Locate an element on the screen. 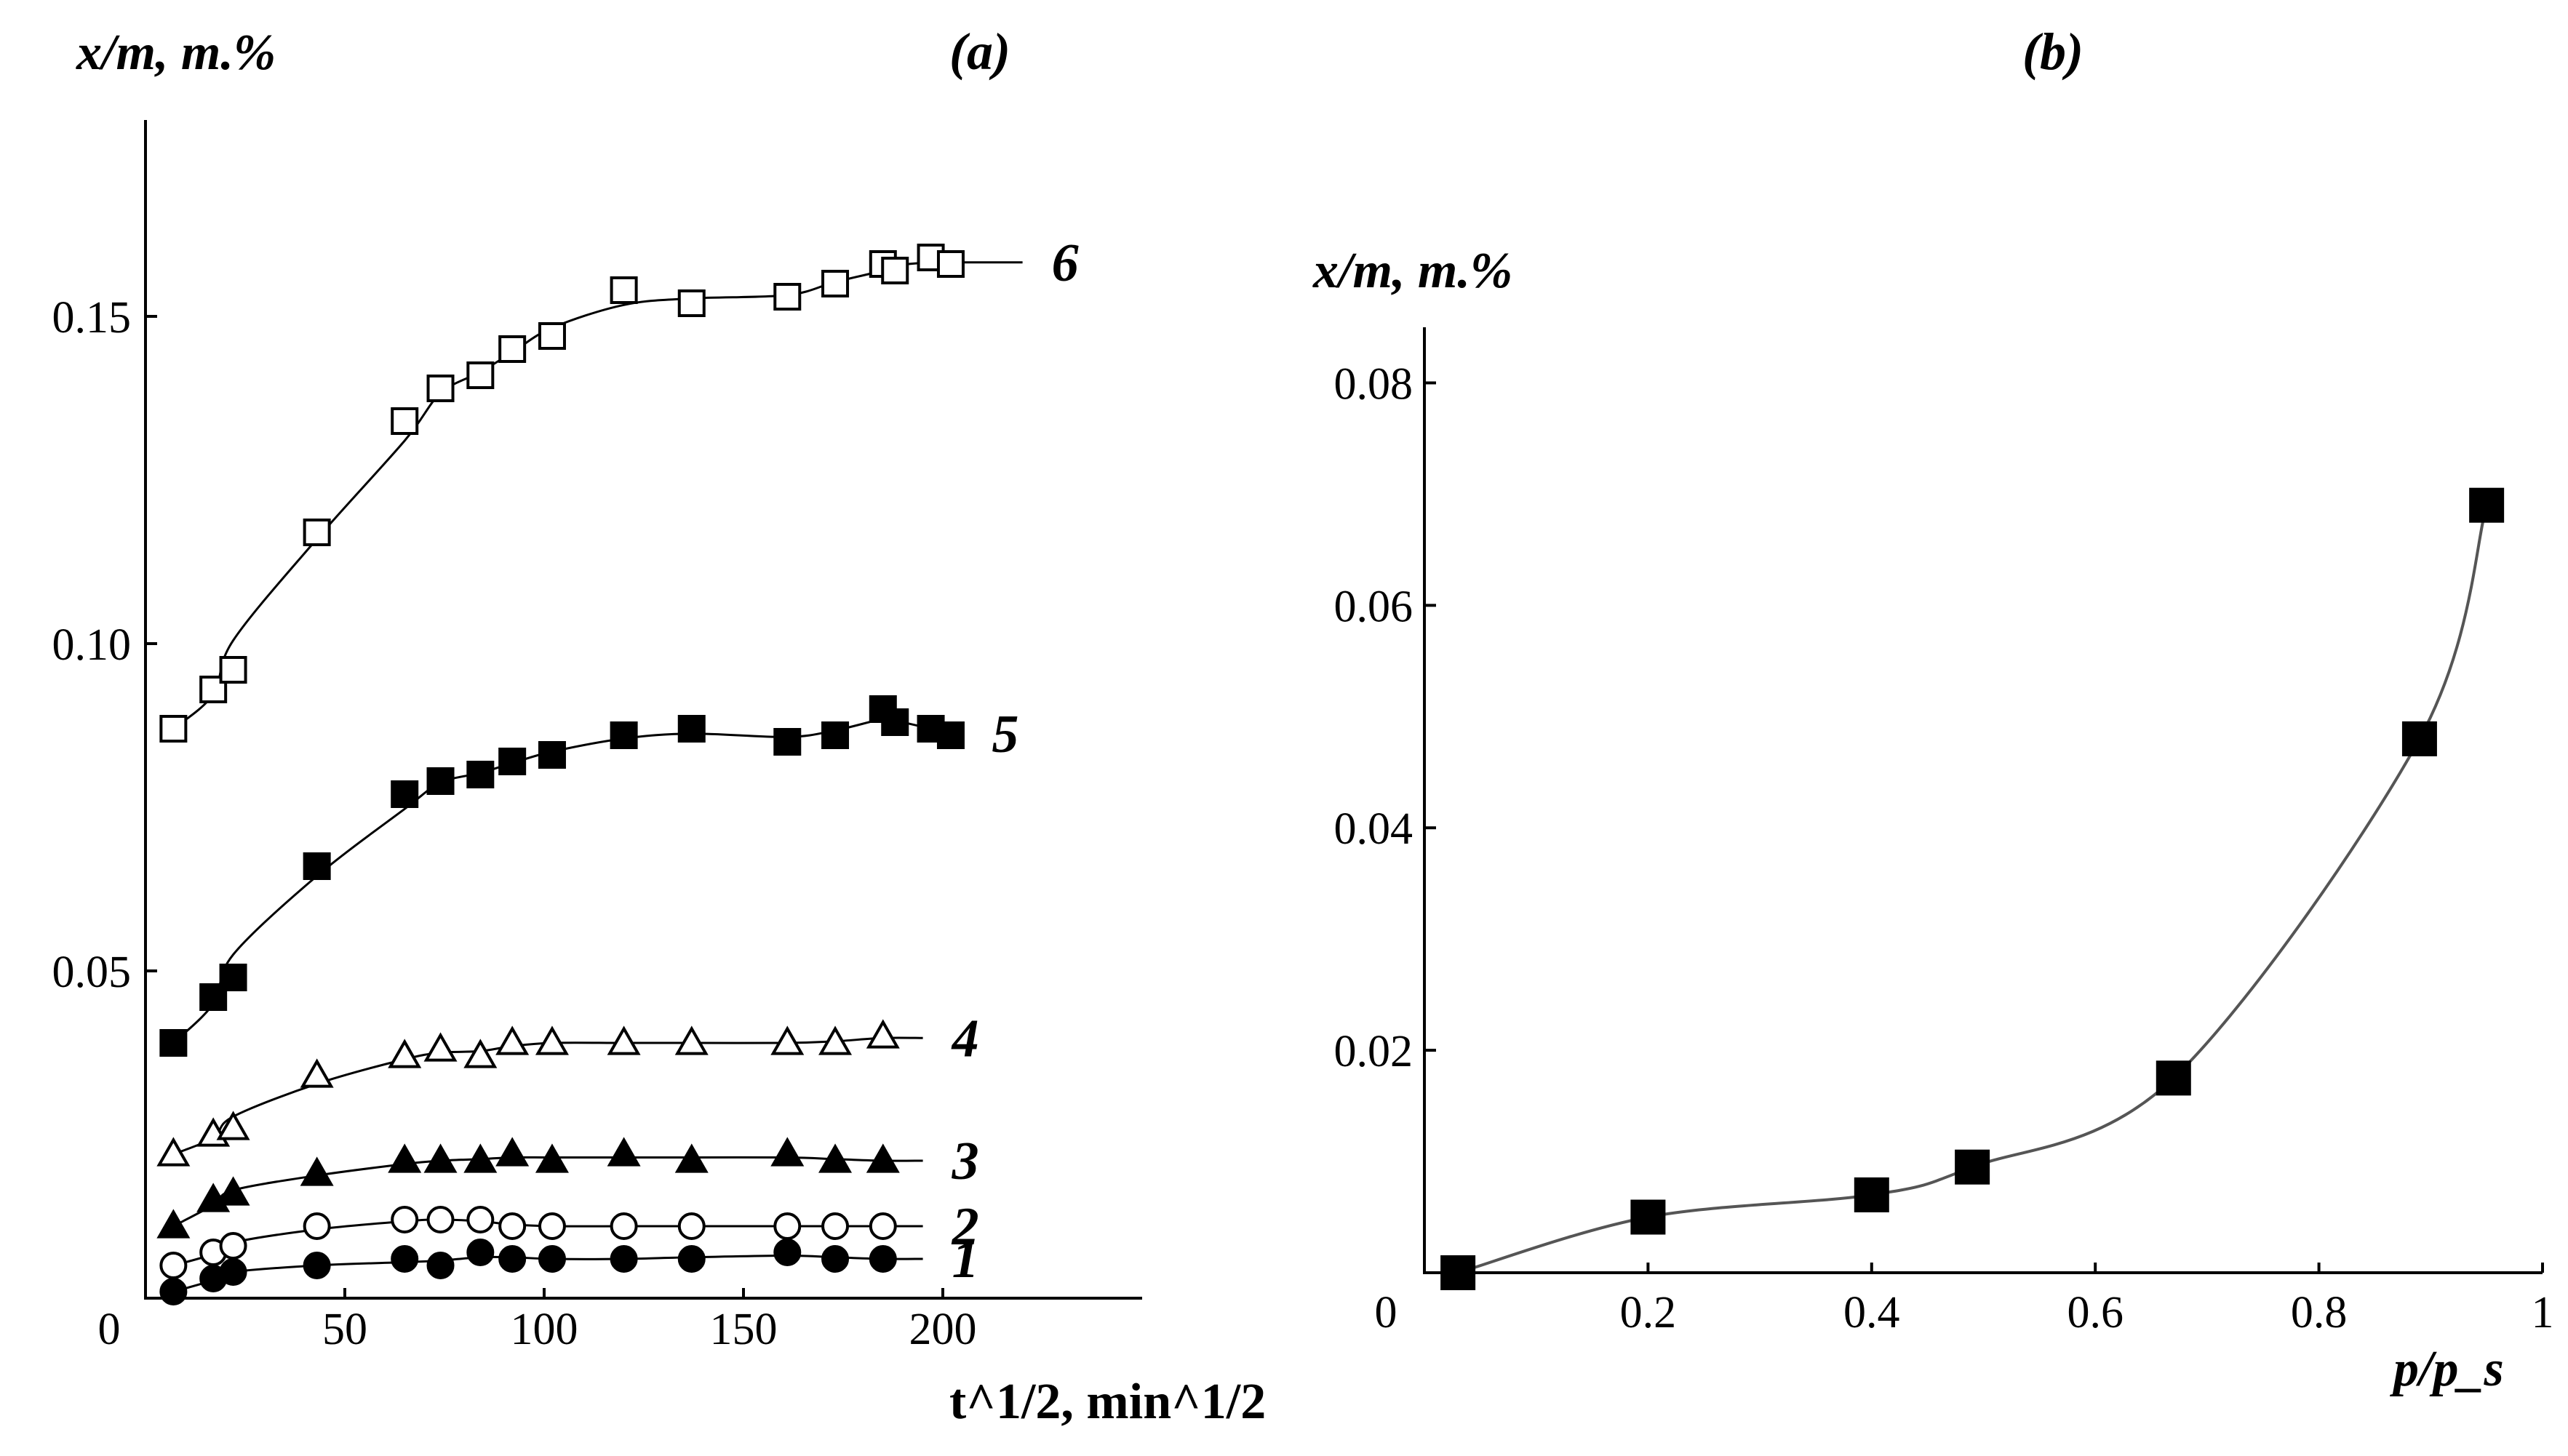  panel-a-title: (a) is located at coordinates (979, 52).